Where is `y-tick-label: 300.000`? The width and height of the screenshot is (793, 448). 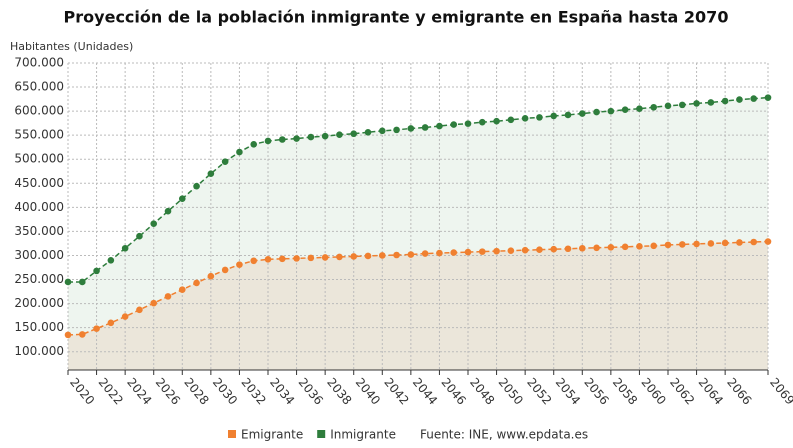
y-tick-label: 300.000 is located at coordinates (39, 255).